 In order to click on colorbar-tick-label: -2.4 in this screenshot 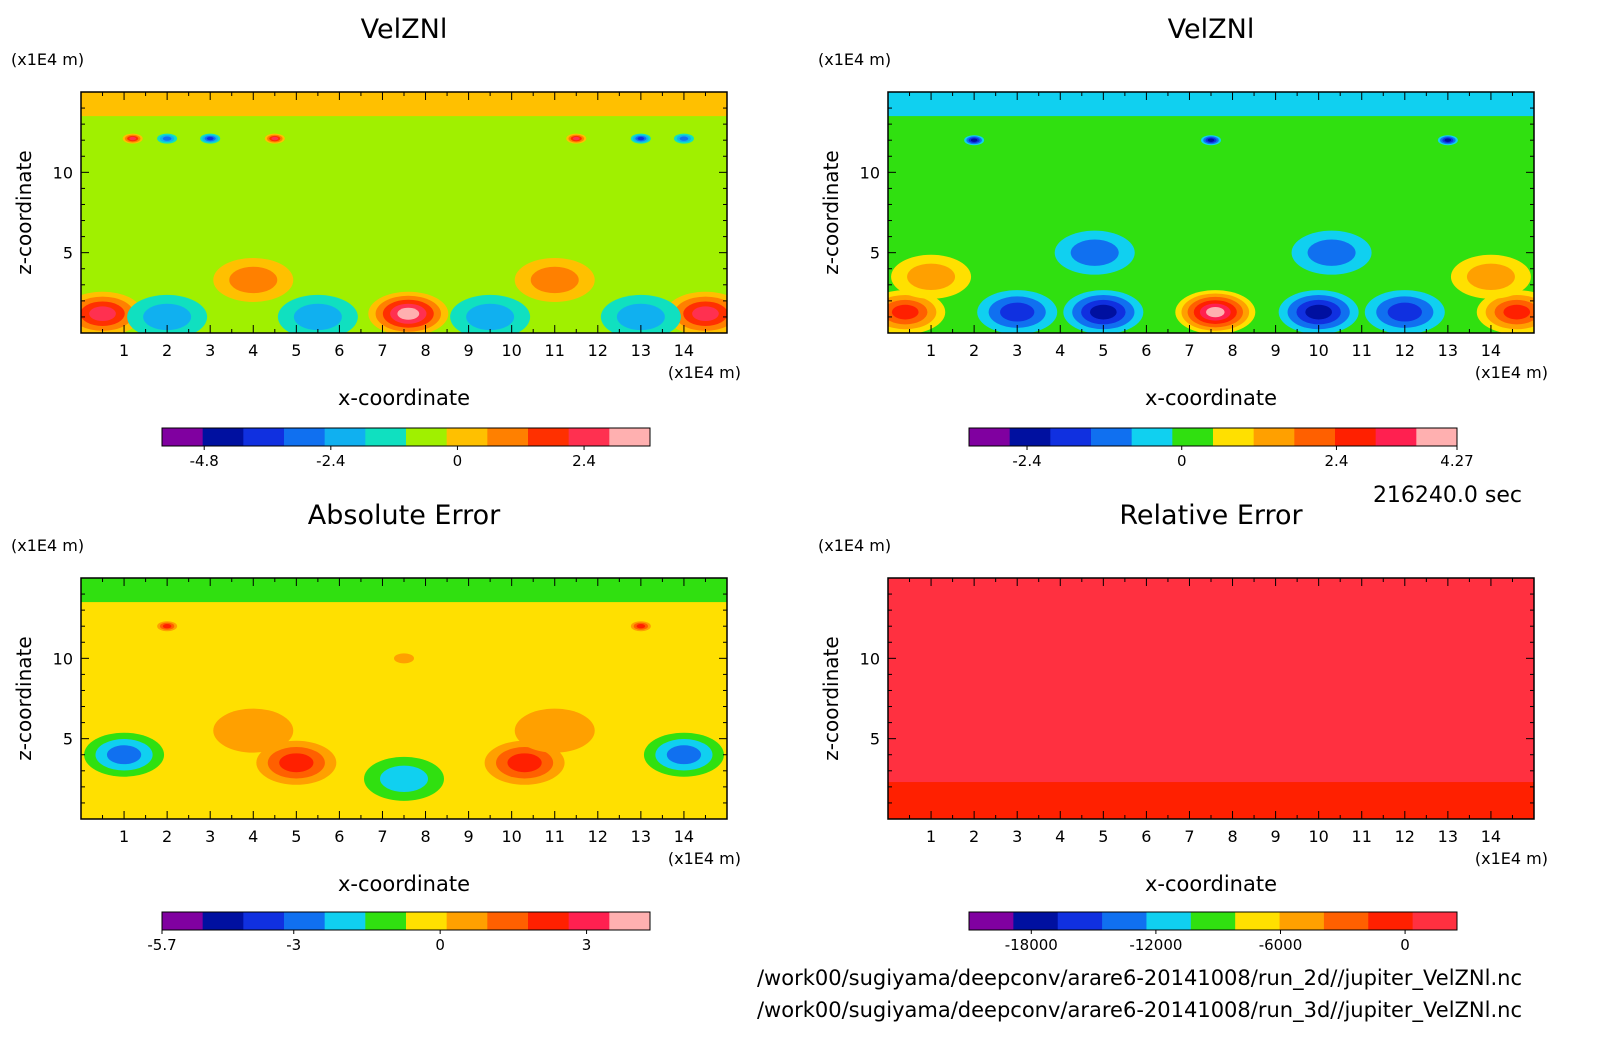, I will do `click(1026, 461)`.